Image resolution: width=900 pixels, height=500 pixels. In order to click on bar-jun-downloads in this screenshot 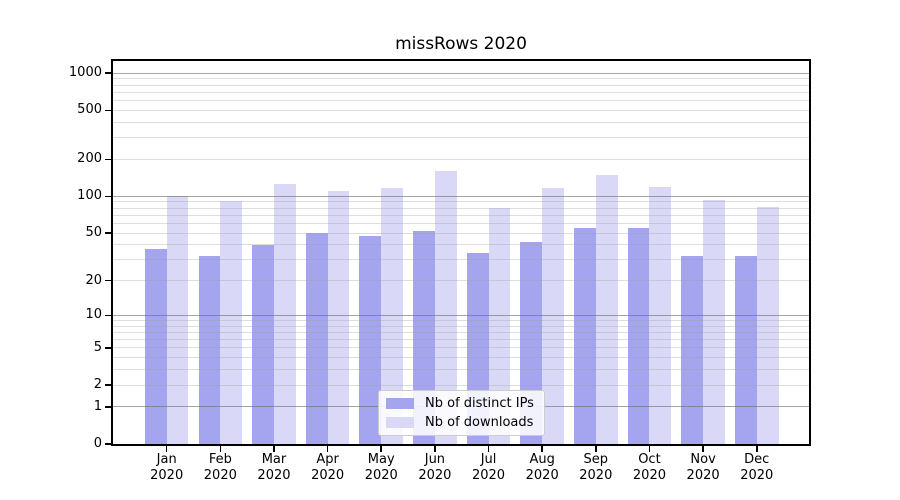, I will do `click(445, 307)`.